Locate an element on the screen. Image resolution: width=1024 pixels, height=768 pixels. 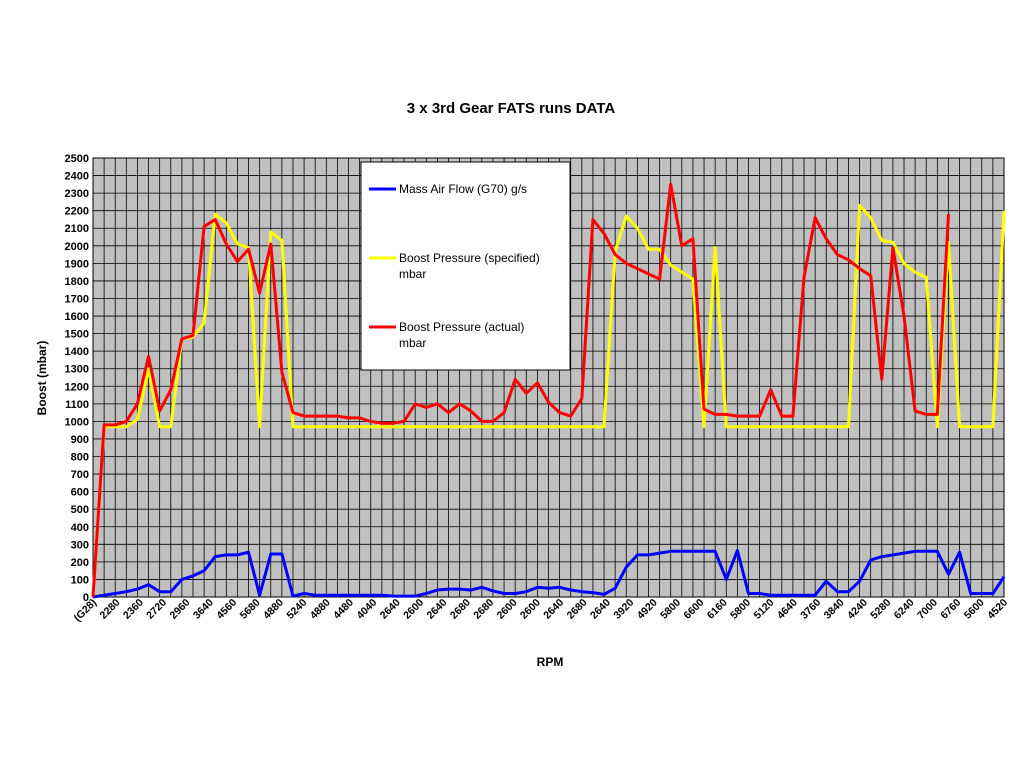
y-tick-label: 1600 is located at coordinates (77, 317).